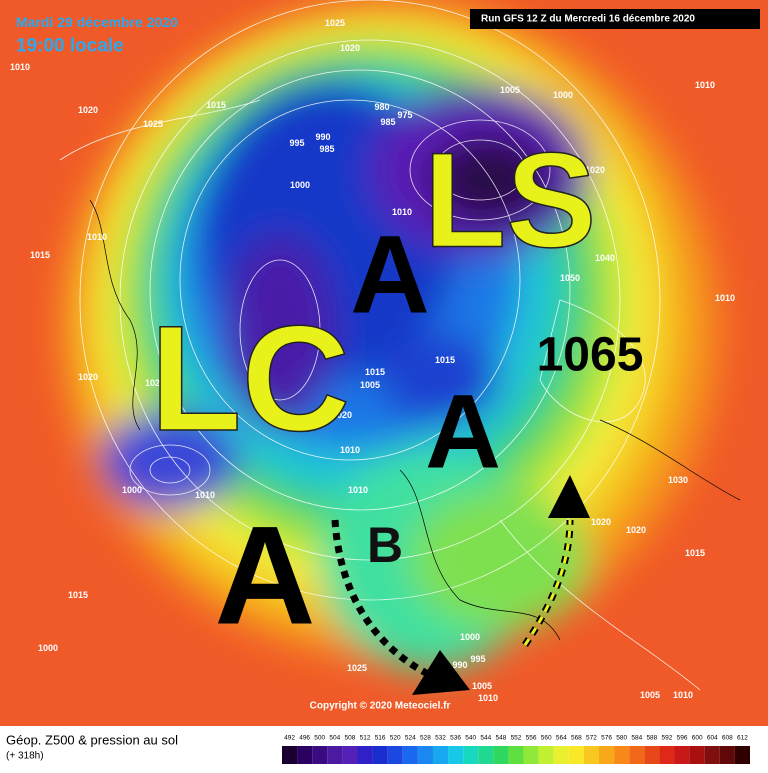  Describe the element at coordinates (304, 738) in the screenshot. I see `scale-label: 496` at that location.